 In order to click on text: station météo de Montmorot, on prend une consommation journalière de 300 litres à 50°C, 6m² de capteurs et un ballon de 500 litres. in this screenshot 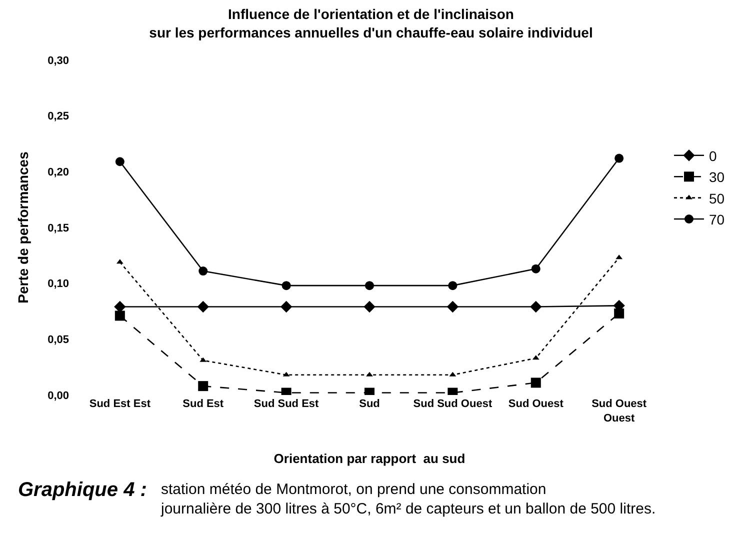, I will do `click(408, 499)`.